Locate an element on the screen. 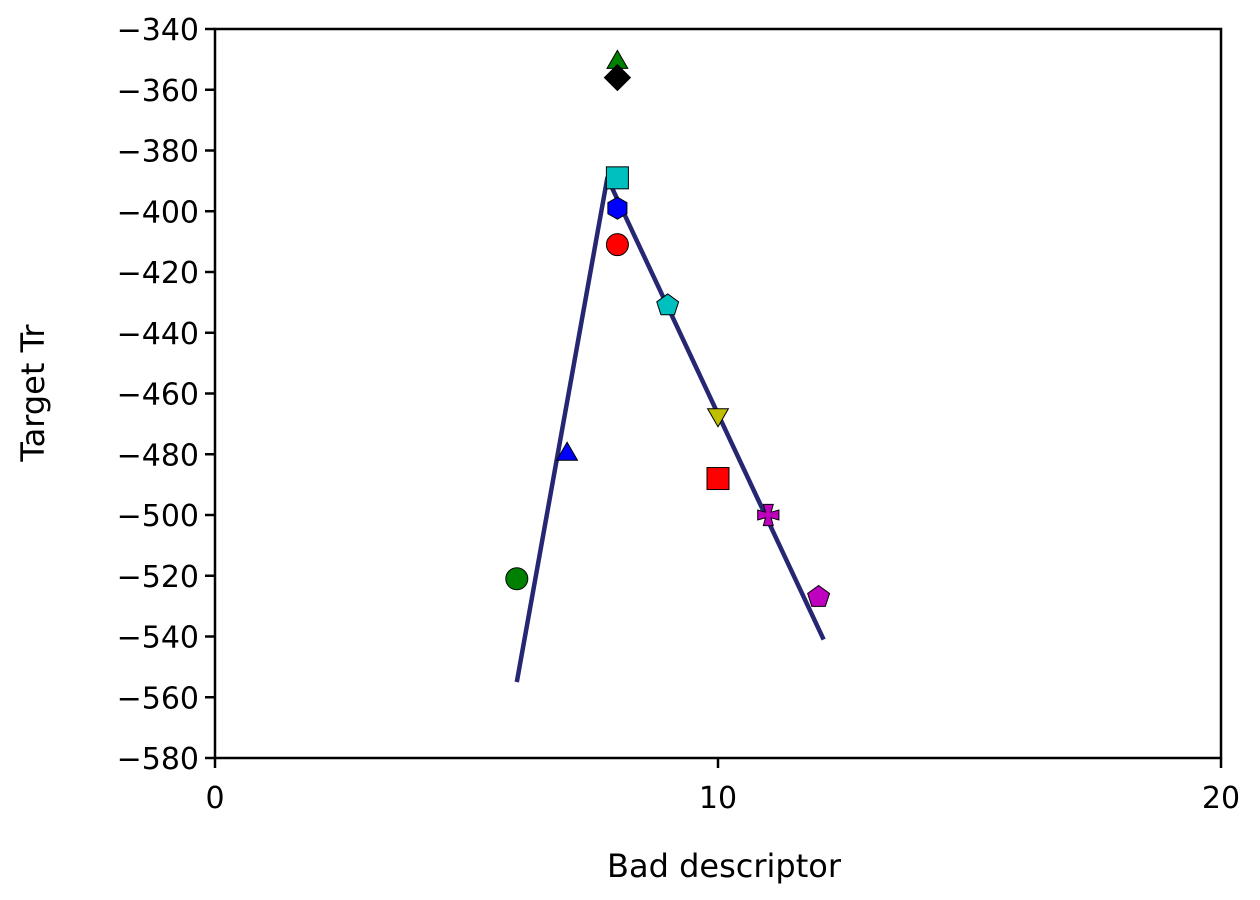 This screenshot has width=1260, height=900. x-tick-label: 10 is located at coordinates (718, 798).